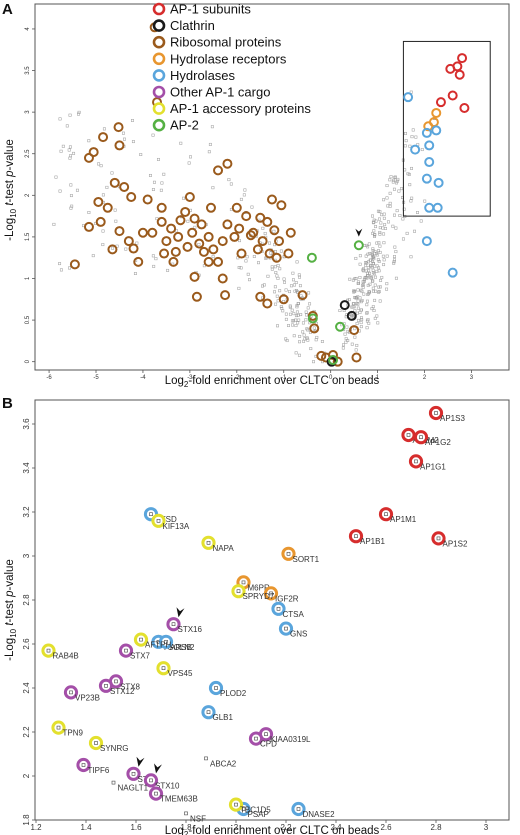 The width and height of the screenshot is (520, 835). I want to click on x-tick-label: 1.4, so click(86, 827).